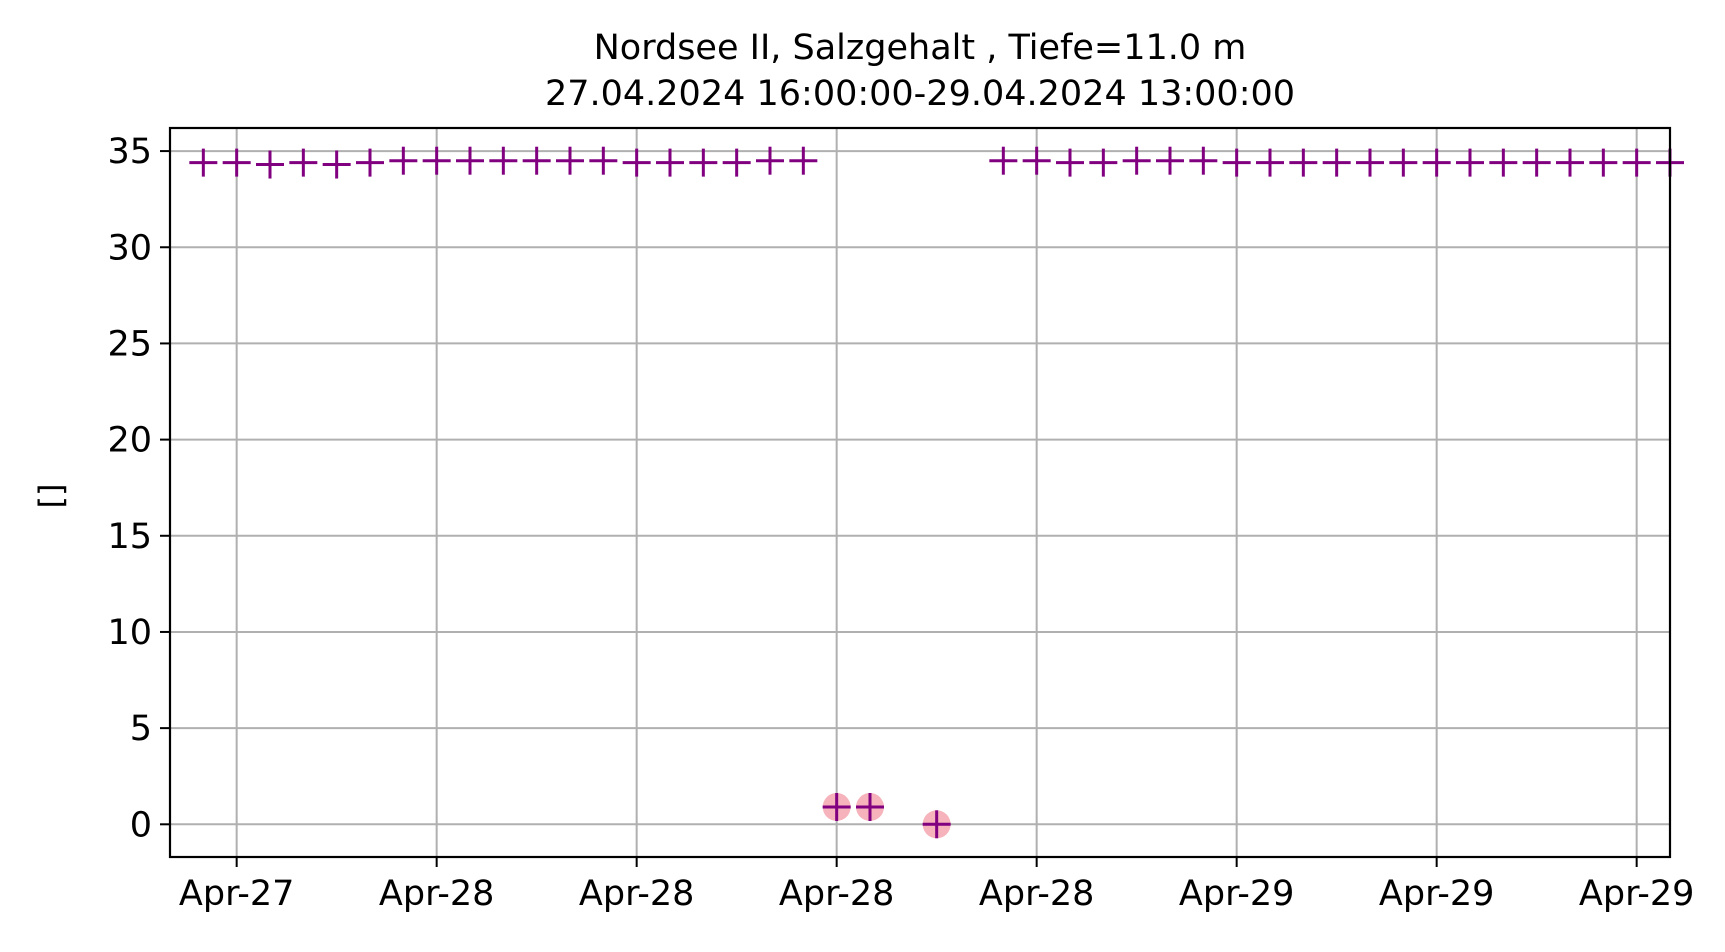  What do you see at coordinates (129, 441) in the screenshot?
I see `y-tick-label: 20` at bounding box center [129, 441].